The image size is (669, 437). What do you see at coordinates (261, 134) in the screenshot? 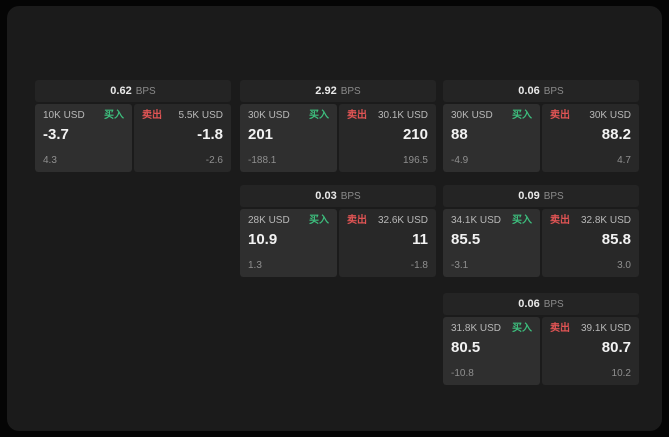
I see `buy-price: 201` at bounding box center [261, 134].